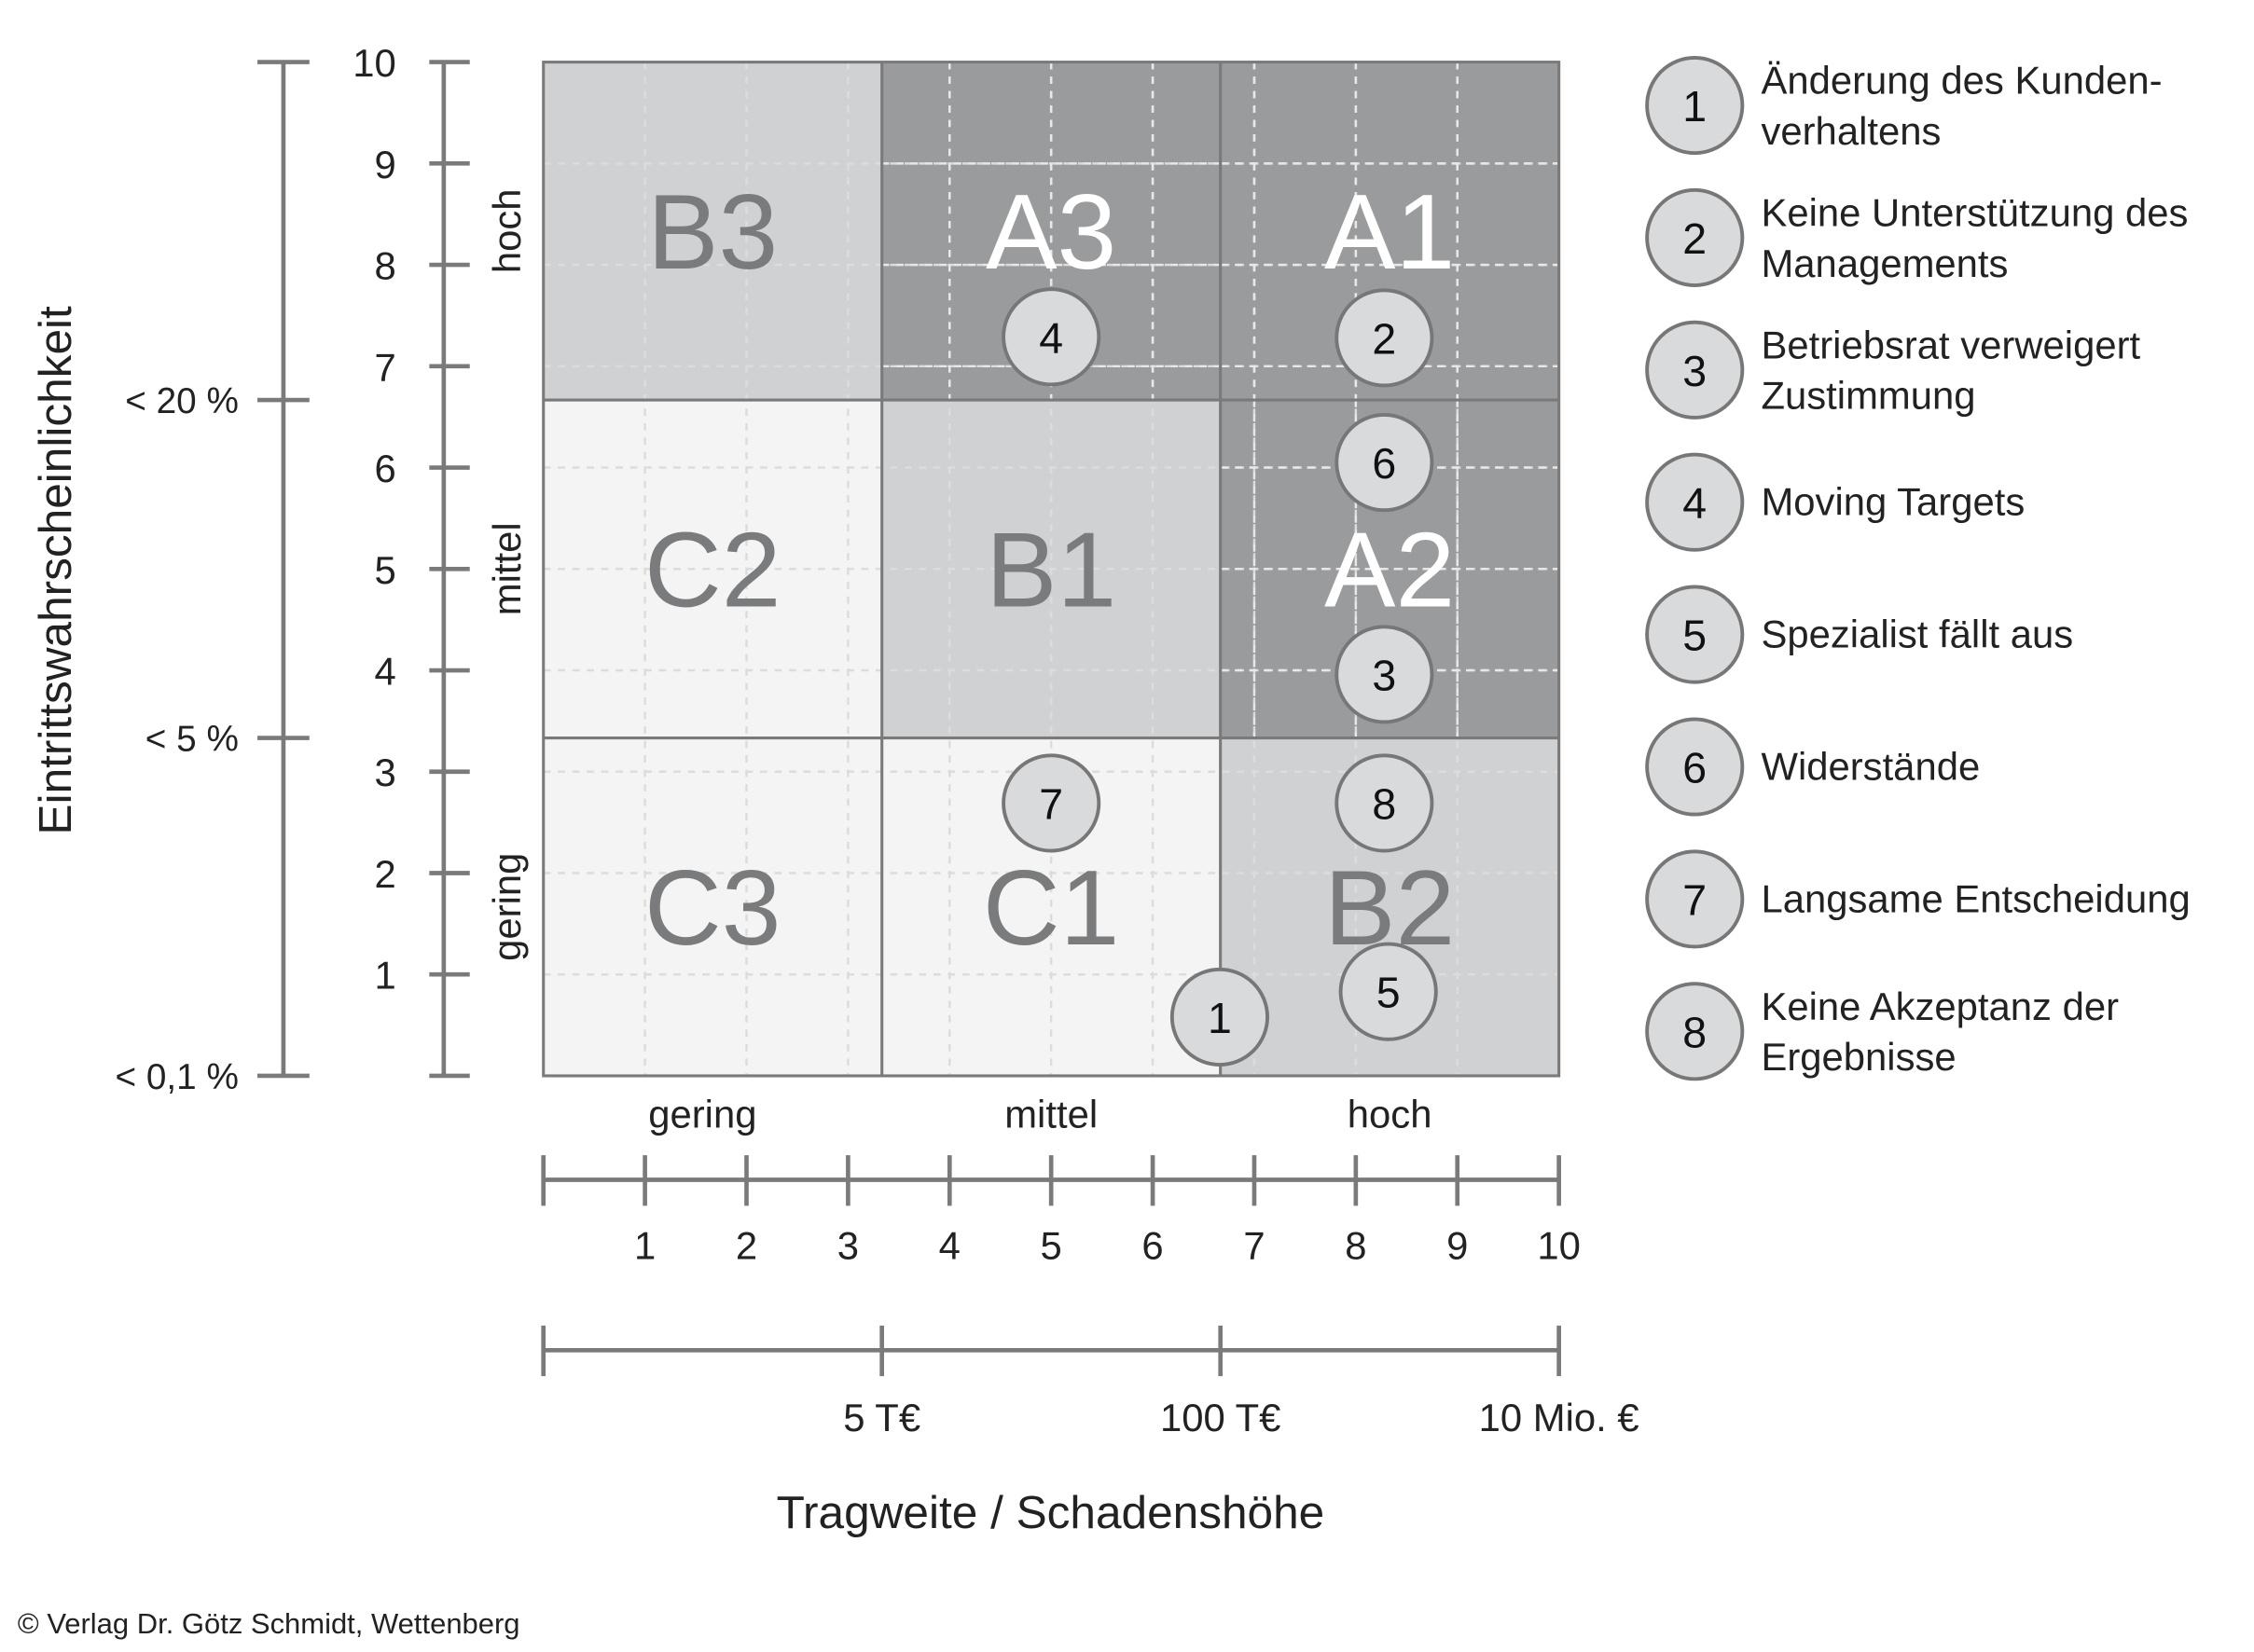  Describe the element at coordinates (1390, 1115) in the screenshot. I see `x-category-label: hoch` at that location.